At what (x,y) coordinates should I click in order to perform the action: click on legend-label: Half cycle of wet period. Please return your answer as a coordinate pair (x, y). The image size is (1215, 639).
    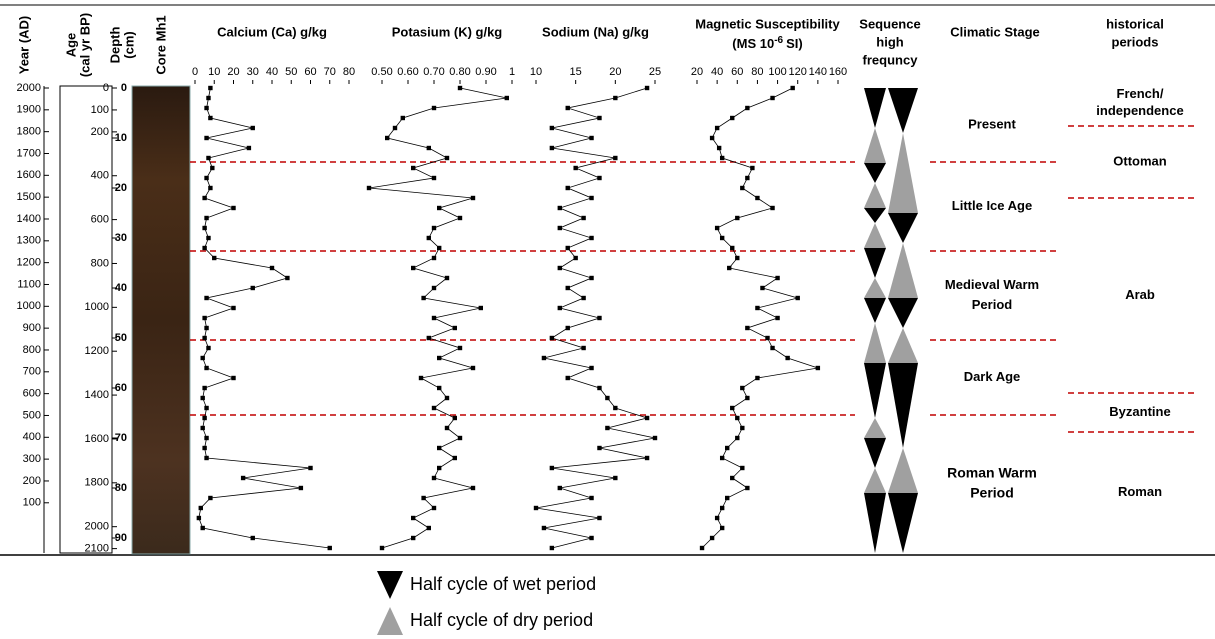
    Looking at the image, I should click on (503, 584).